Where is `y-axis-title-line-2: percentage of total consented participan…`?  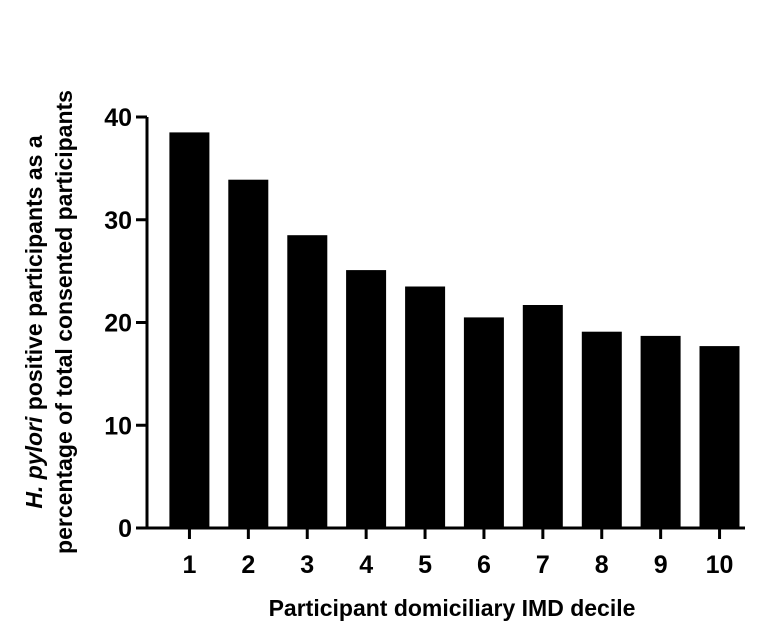
y-axis-title-line-2: percentage of total consented participan… is located at coordinates (64, 322).